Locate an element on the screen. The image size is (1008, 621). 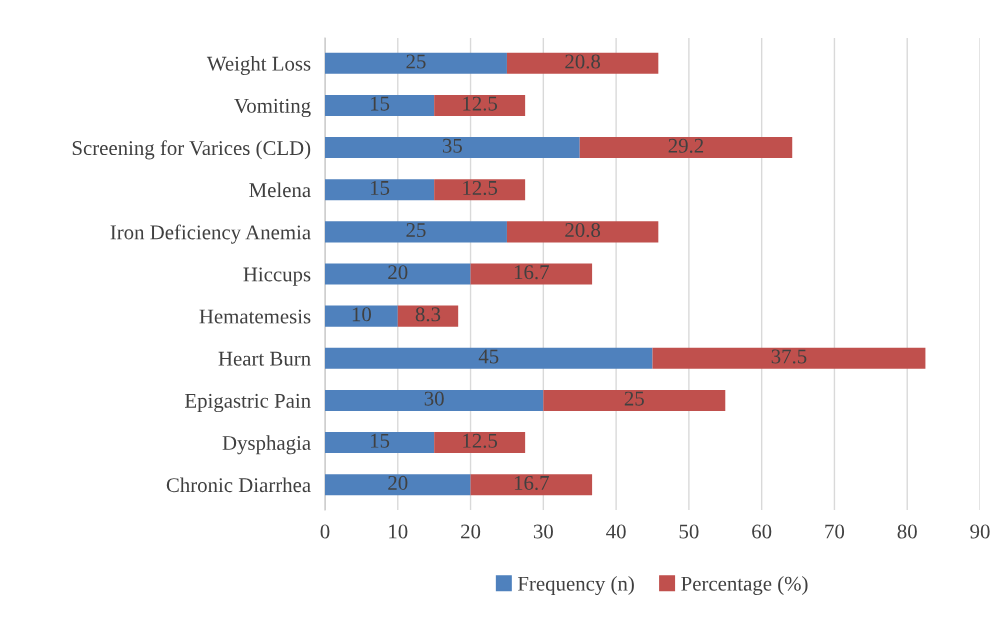
data-label: 10 is located at coordinates (362, 314).